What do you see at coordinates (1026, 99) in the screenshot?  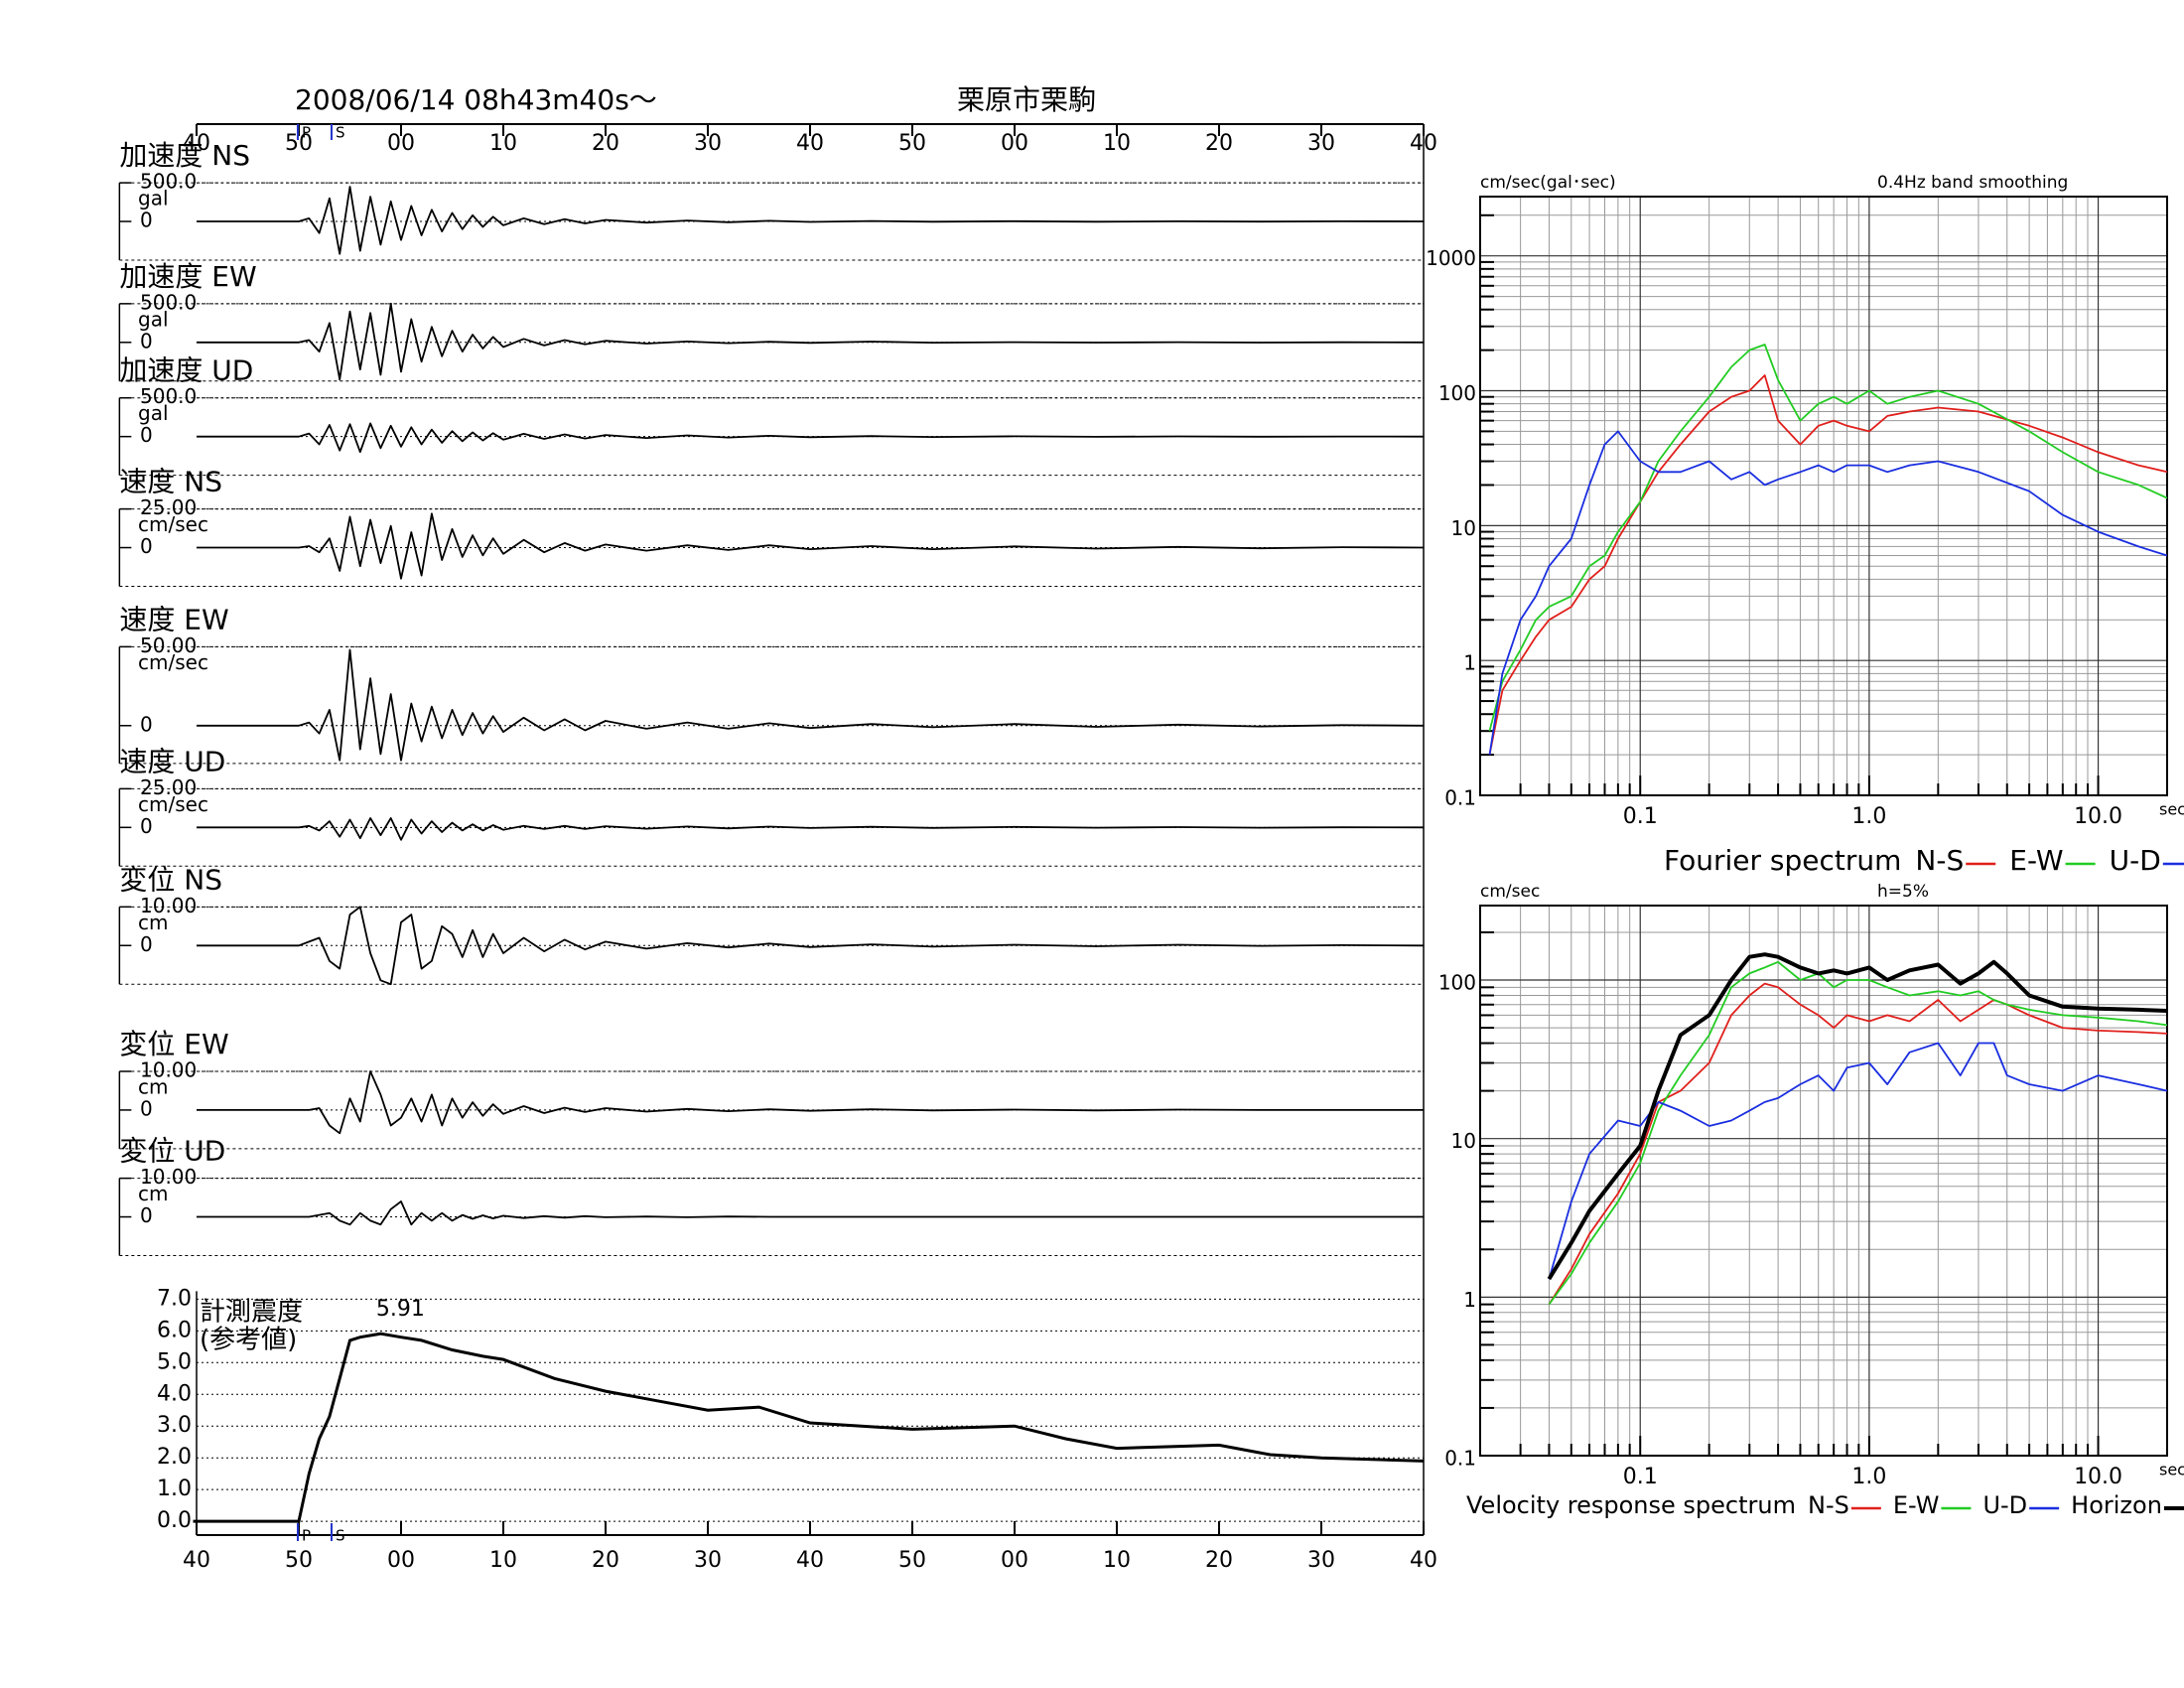 I see `chart-title: 栗原市栗駒` at bounding box center [1026, 99].